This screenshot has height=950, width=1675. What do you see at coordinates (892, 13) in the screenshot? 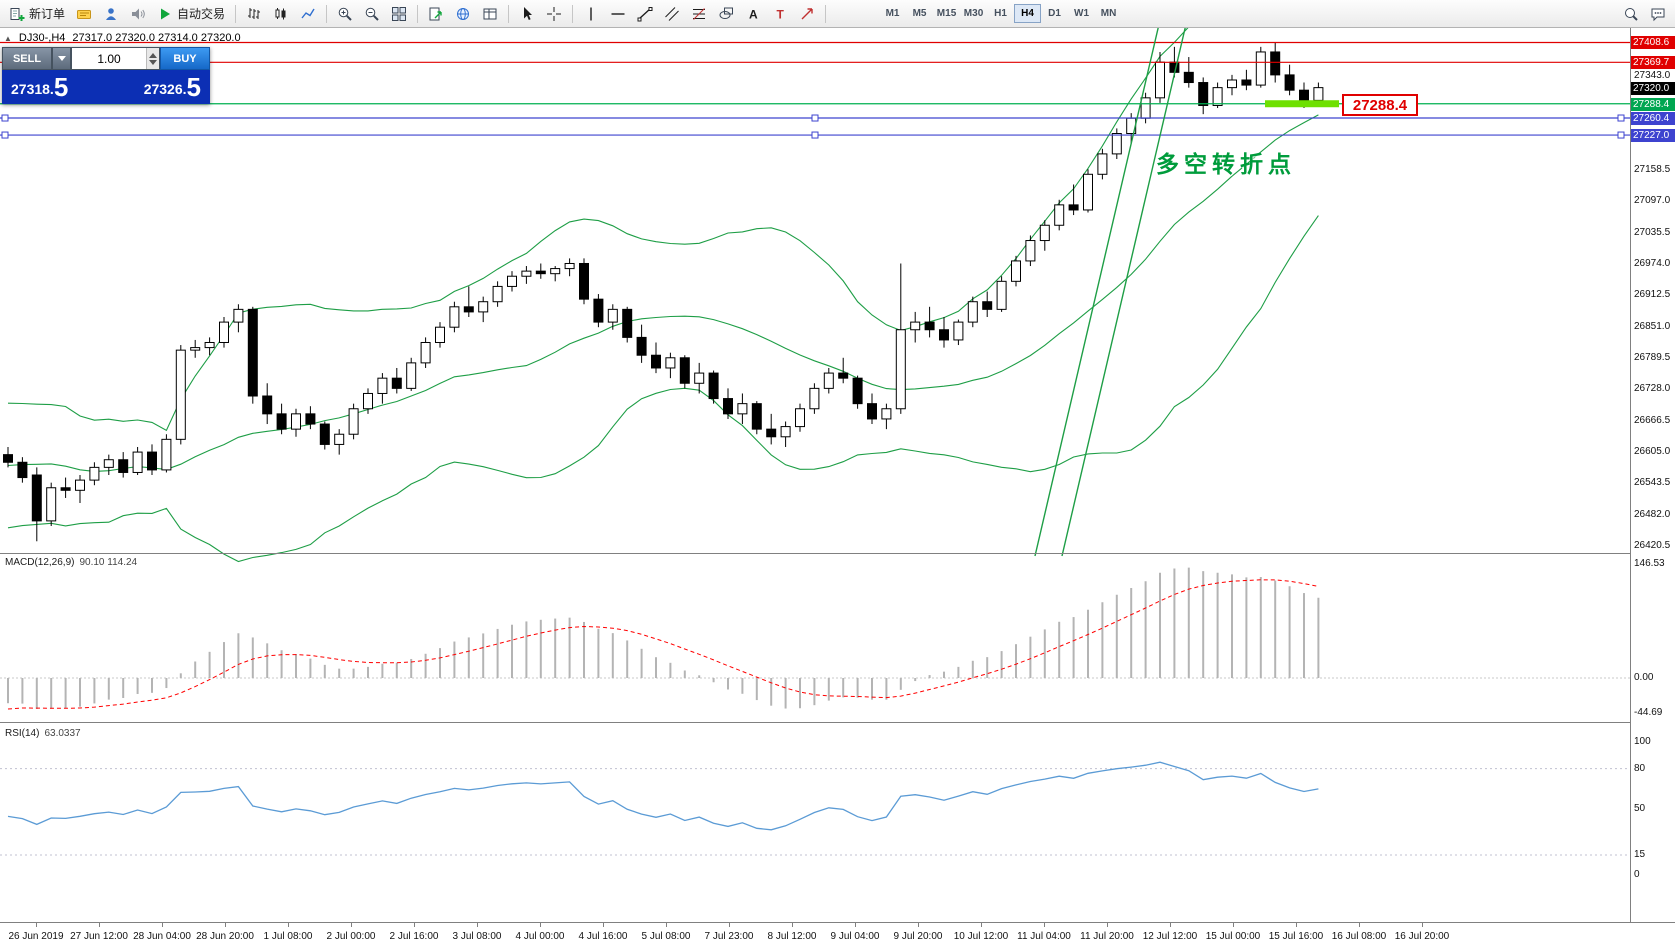
I see `timeframe-m1-button: M1` at bounding box center [892, 13].